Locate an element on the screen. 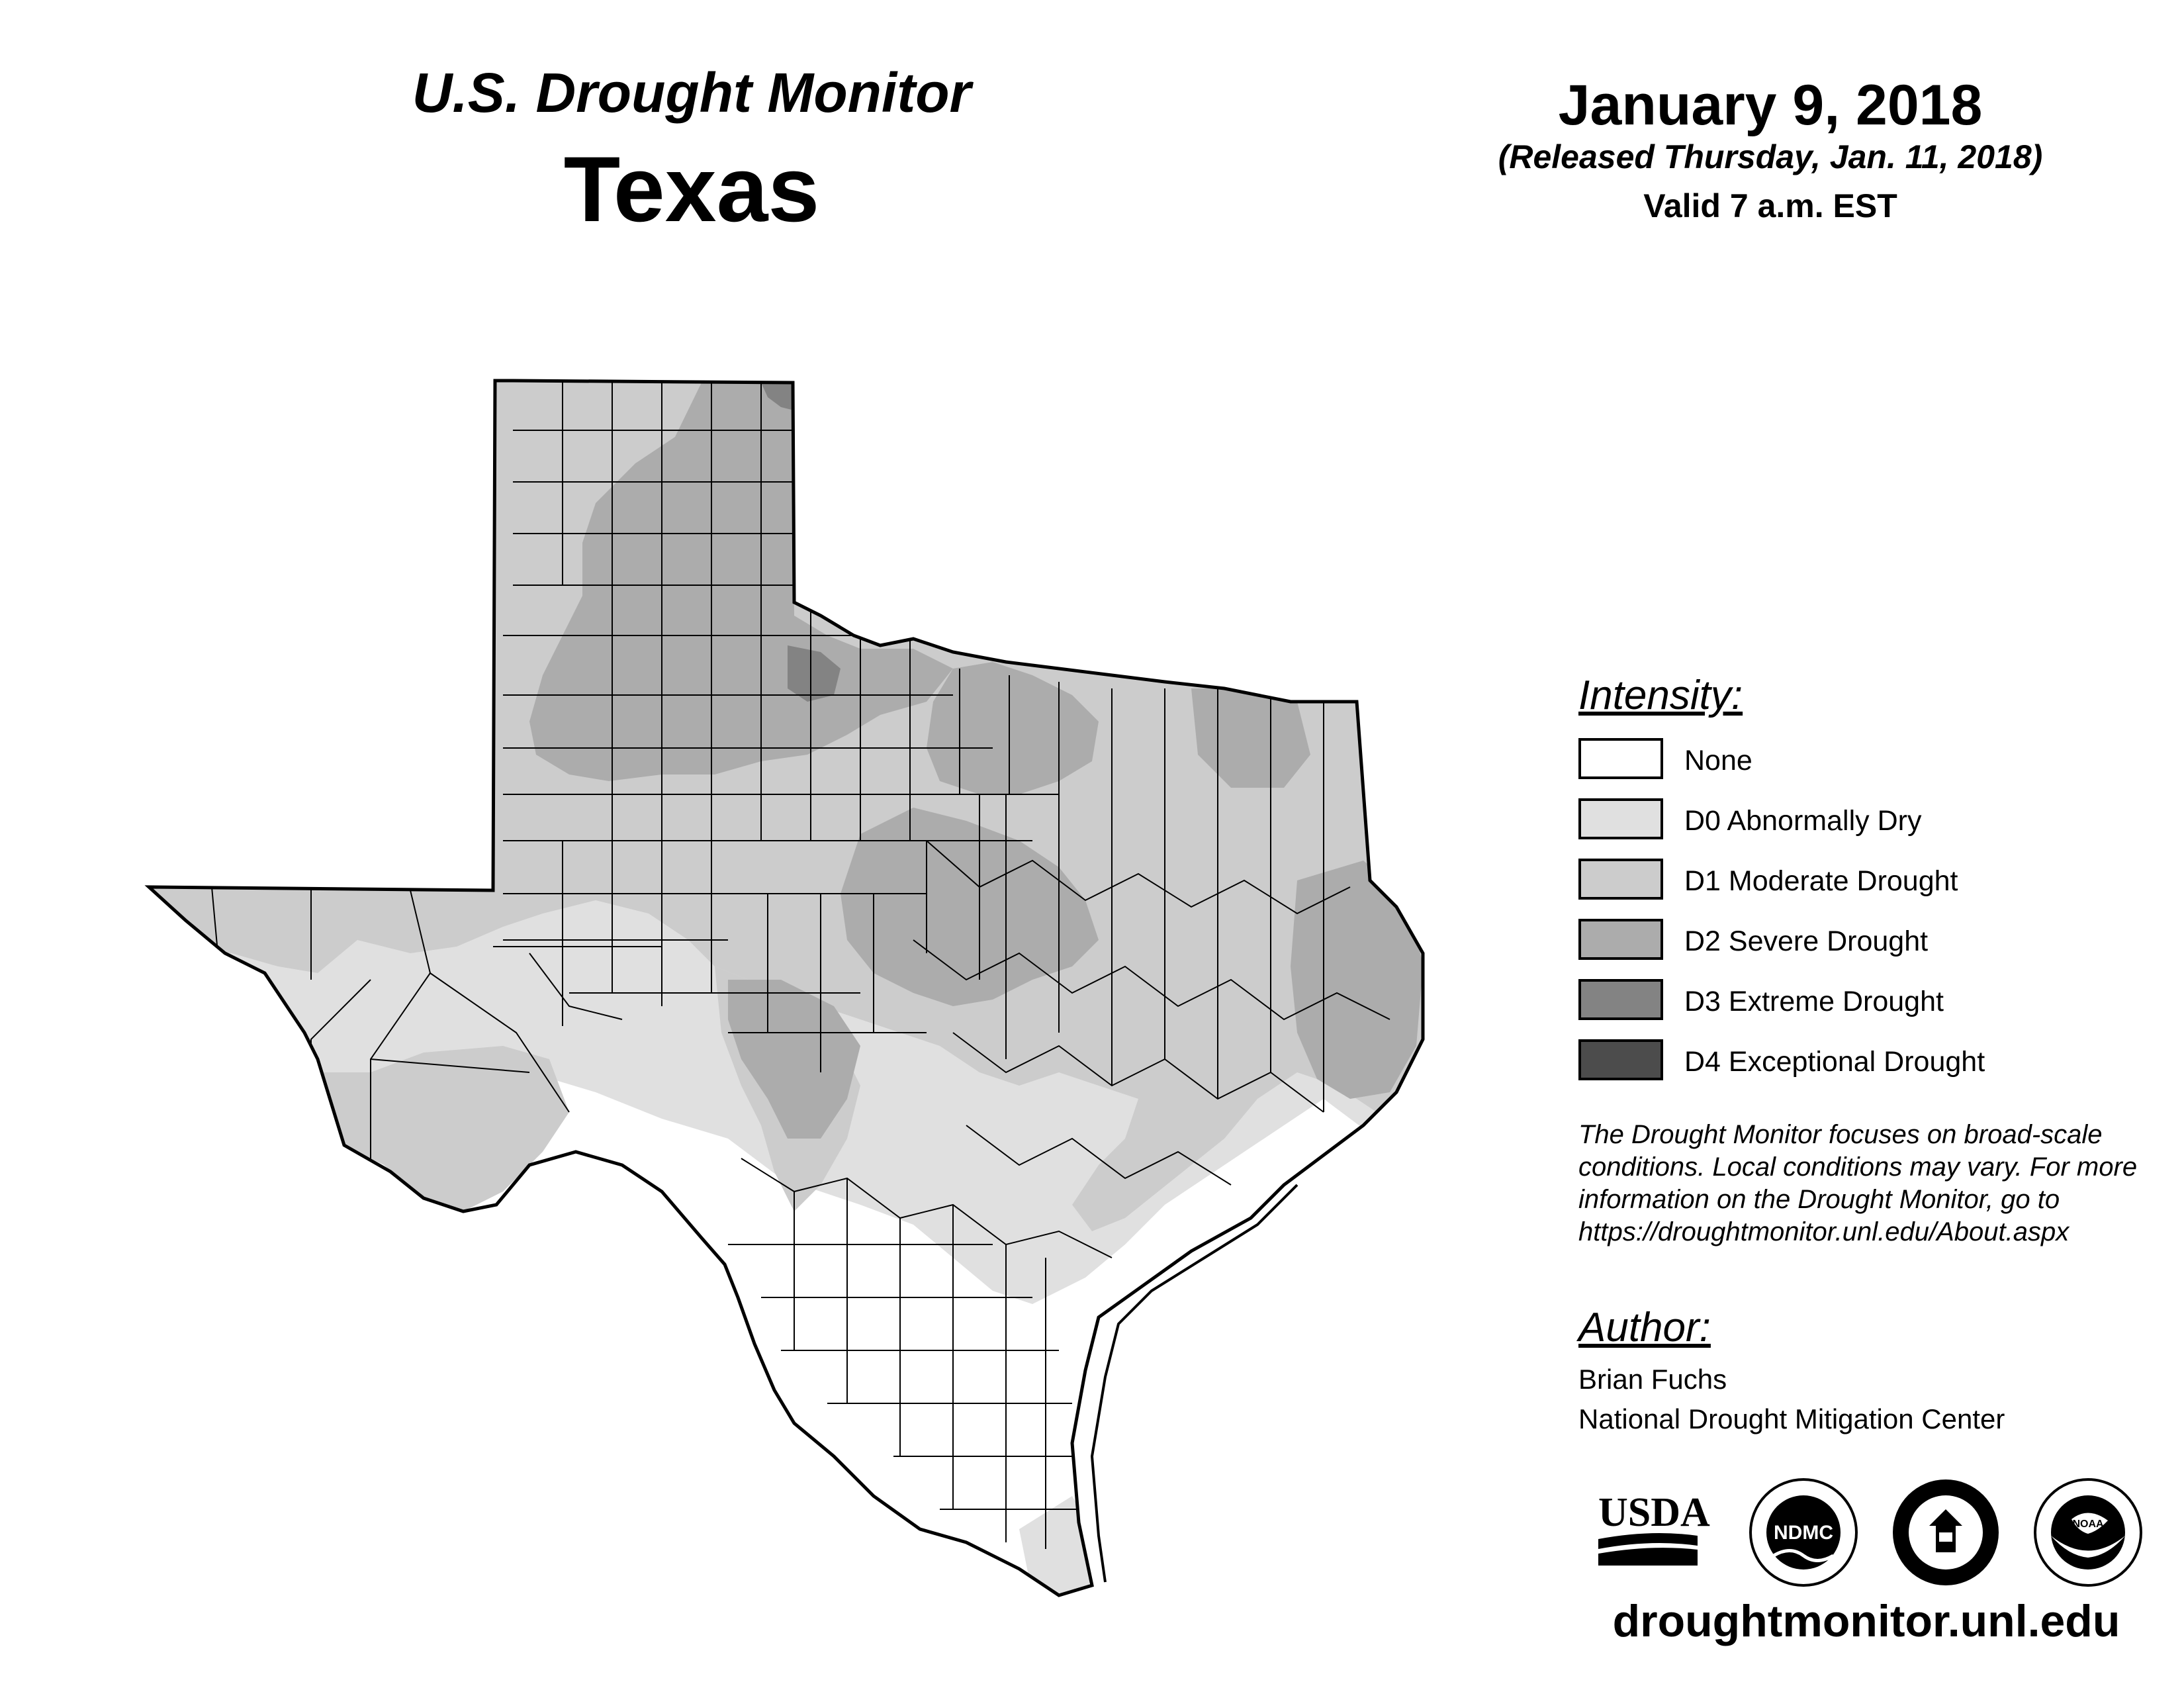  ndmc-logo: NDMC is located at coordinates (1803, 1532).